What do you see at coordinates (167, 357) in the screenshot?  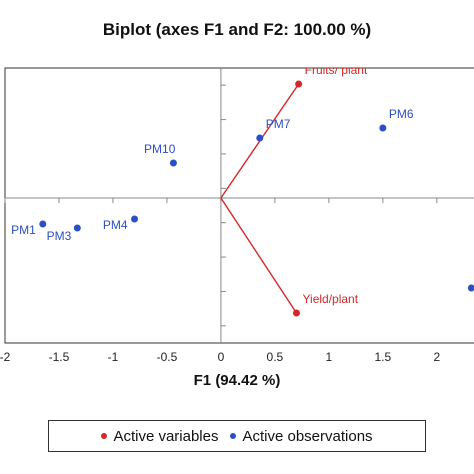 I see `x-tick-label: -0.5` at bounding box center [167, 357].